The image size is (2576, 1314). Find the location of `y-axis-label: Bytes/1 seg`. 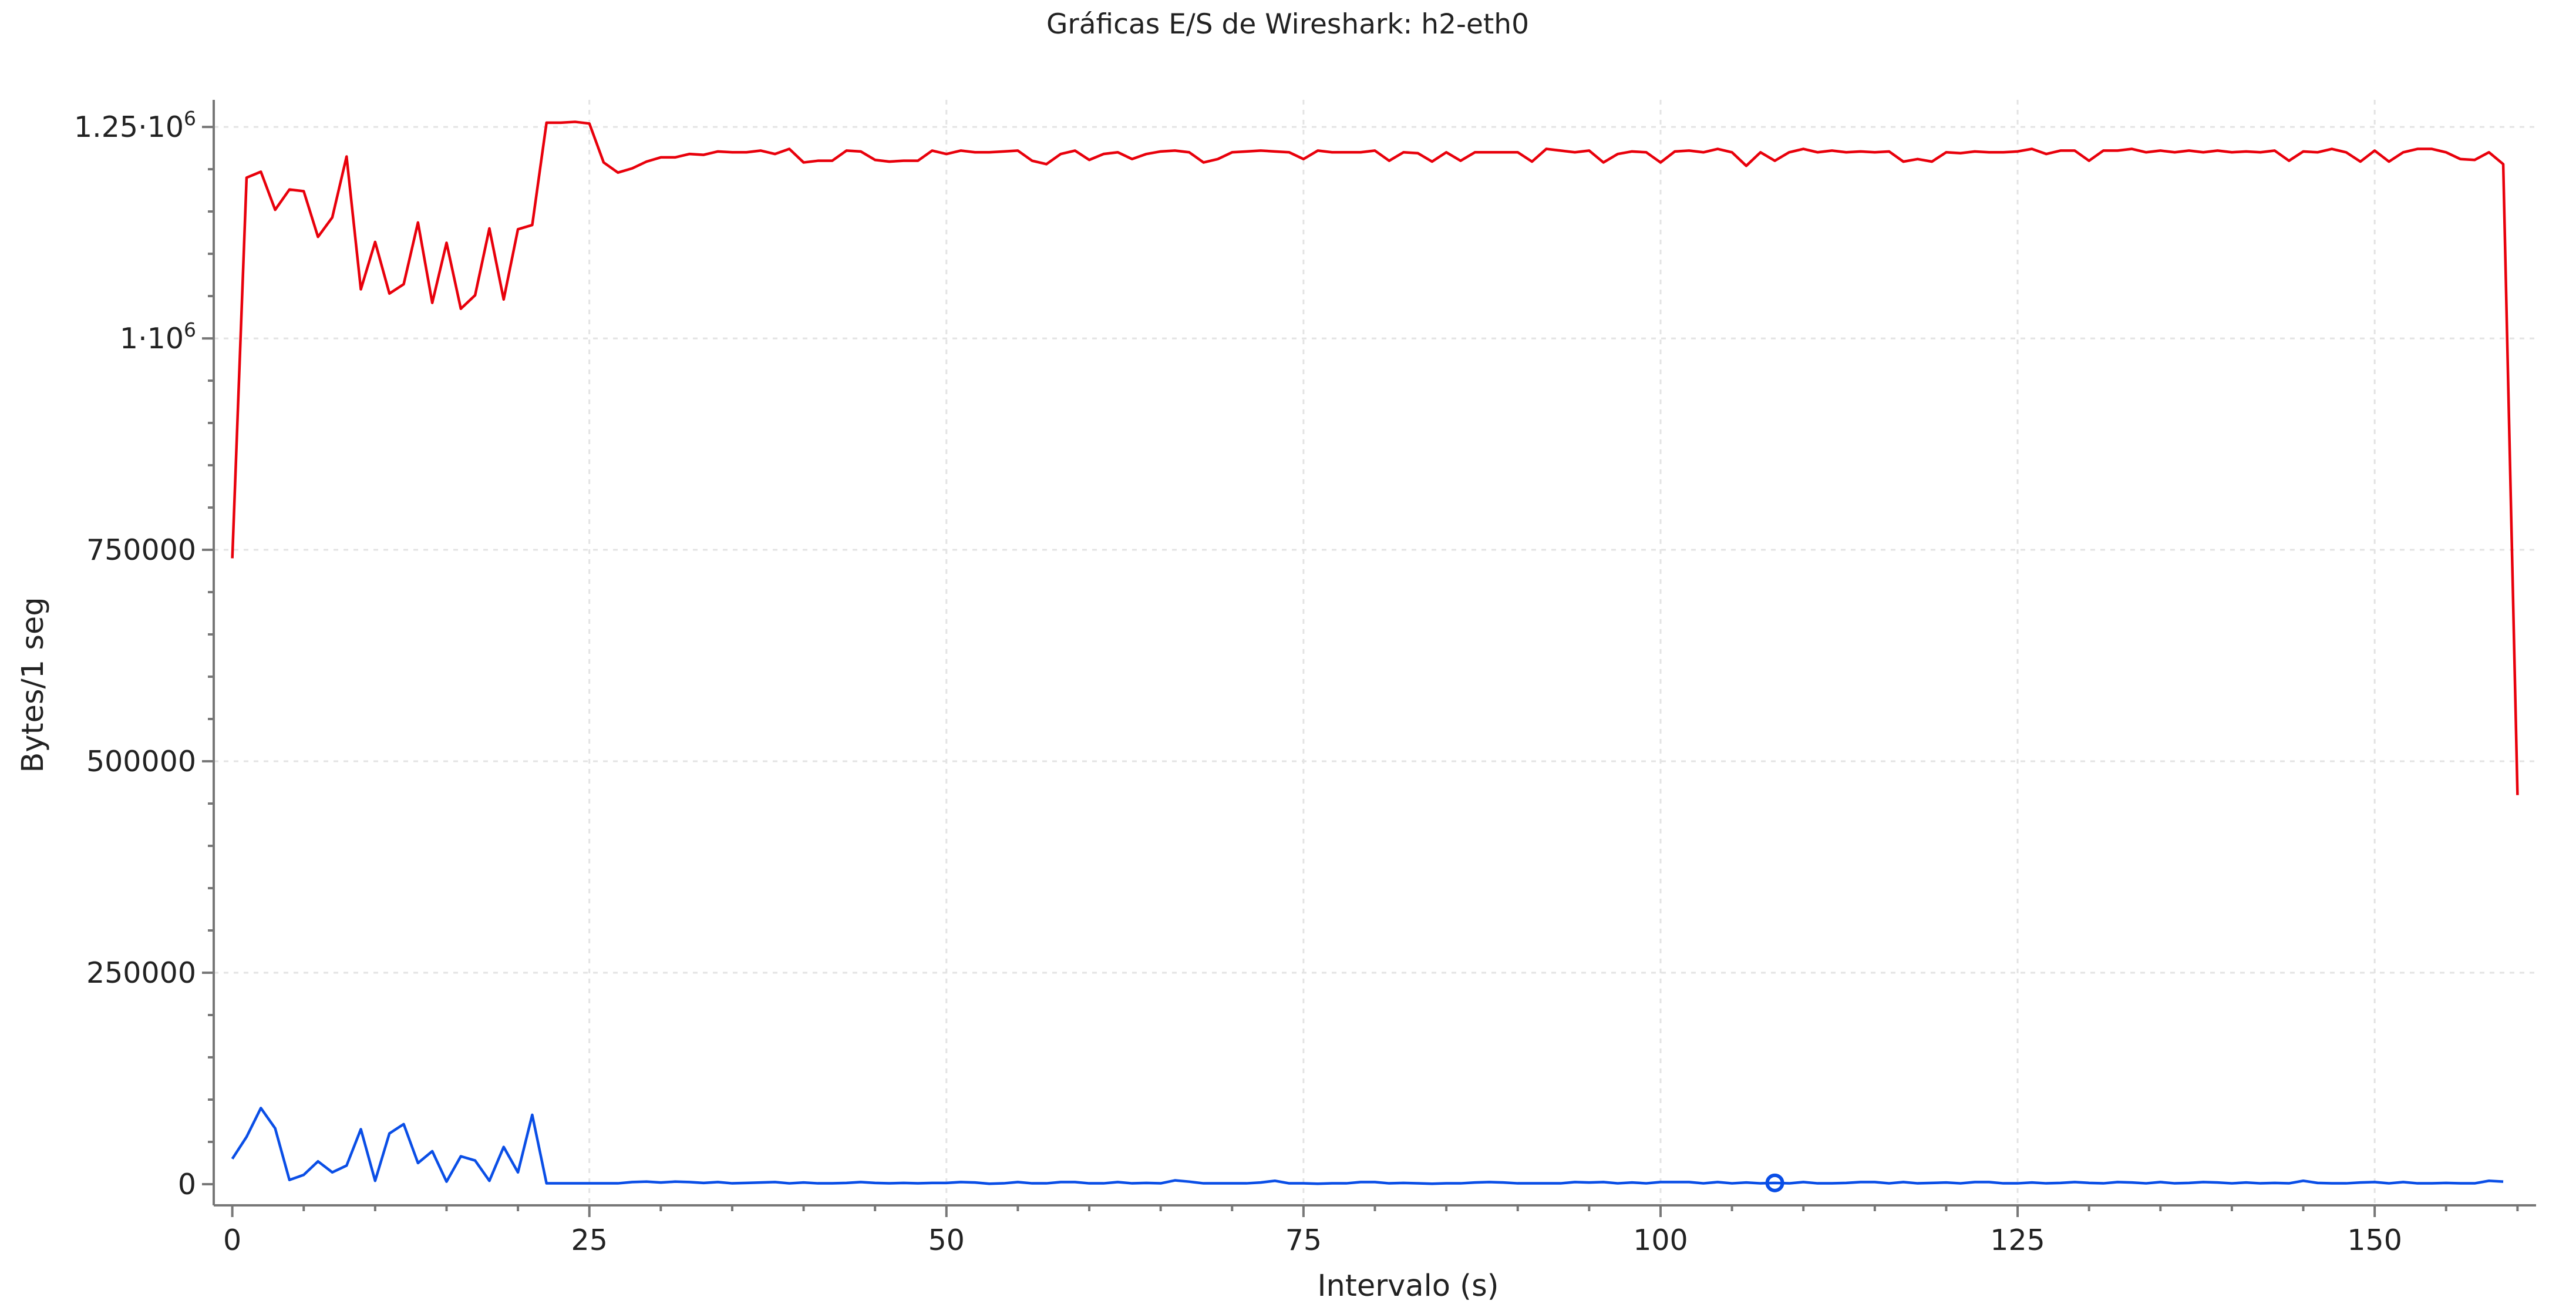

y-axis-label: Bytes/1 seg is located at coordinates (33, 684).